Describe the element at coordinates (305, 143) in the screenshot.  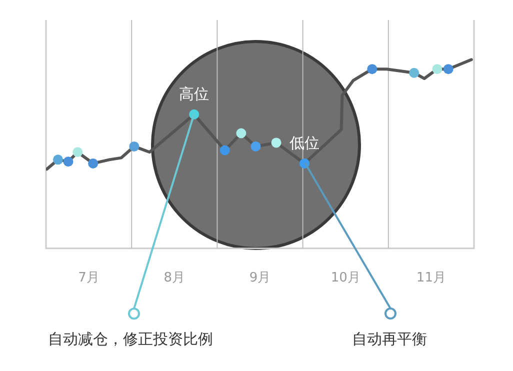
I see `annotation: 低位` at that location.